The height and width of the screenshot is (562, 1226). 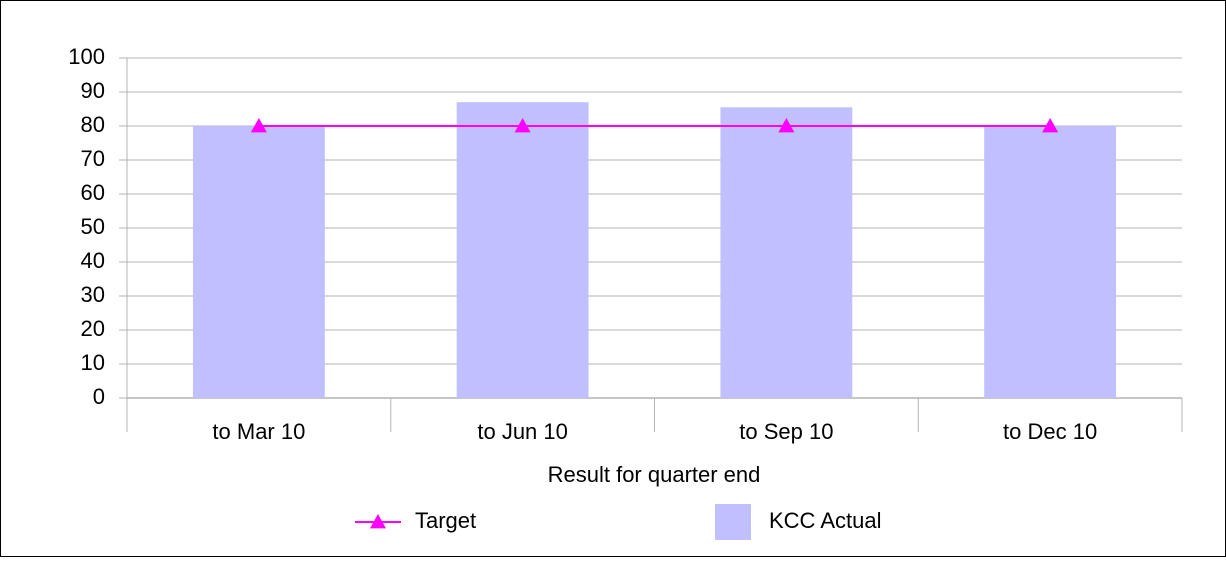 What do you see at coordinates (1050, 431) in the screenshot?
I see `x-tick-label: to Dec 10` at bounding box center [1050, 431].